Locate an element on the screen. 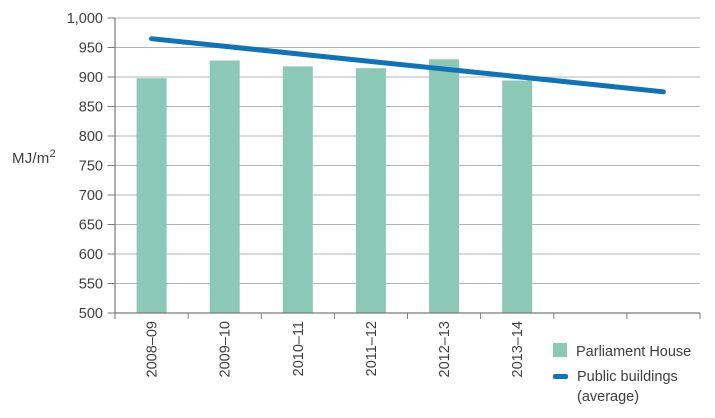  y-axis-title-superscript: 2 is located at coordinates (52, 154).